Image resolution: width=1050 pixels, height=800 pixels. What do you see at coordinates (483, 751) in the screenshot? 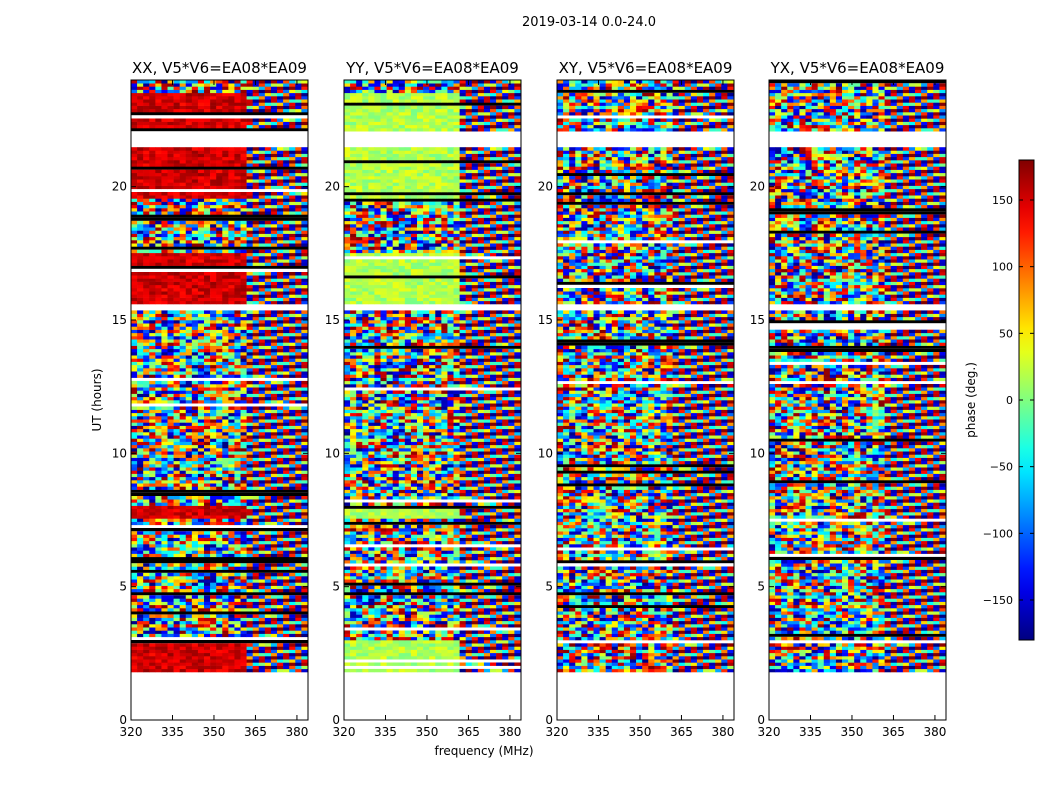
I see `x-axis-label: frequency (MHz)` at bounding box center [483, 751].